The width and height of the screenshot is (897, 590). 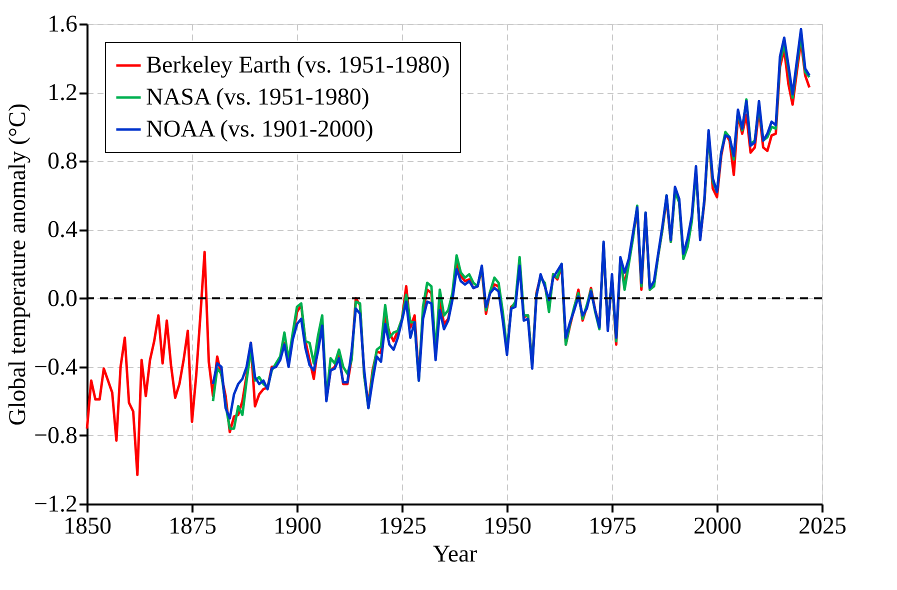 What do you see at coordinates (63, 161) in the screenshot?
I see `y-tick-label: 0.8` at bounding box center [63, 161].